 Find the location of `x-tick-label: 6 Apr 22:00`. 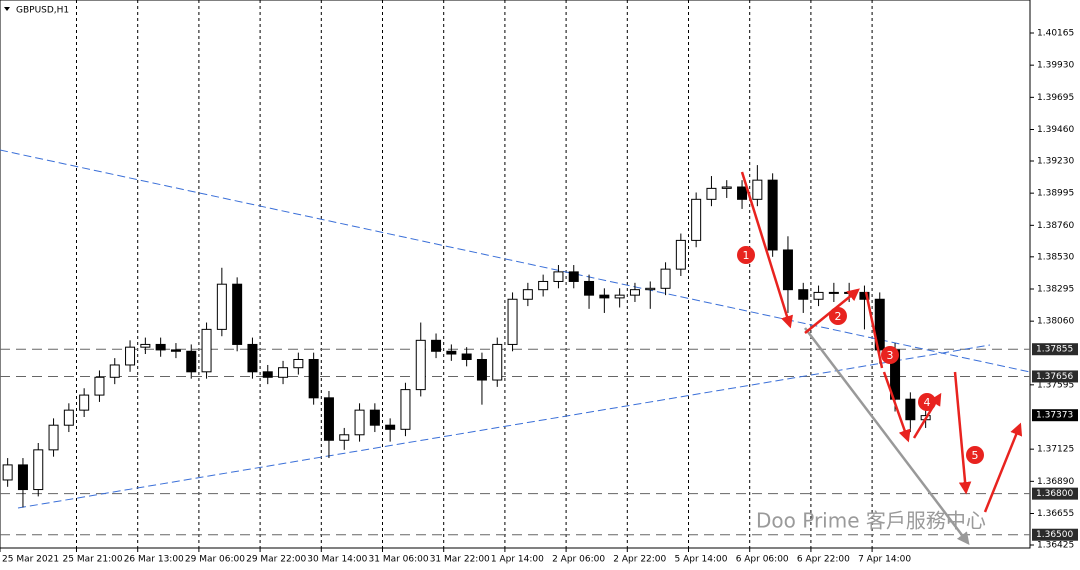

x-tick-label: 6 Apr 22:00 is located at coordinates (823, 560).